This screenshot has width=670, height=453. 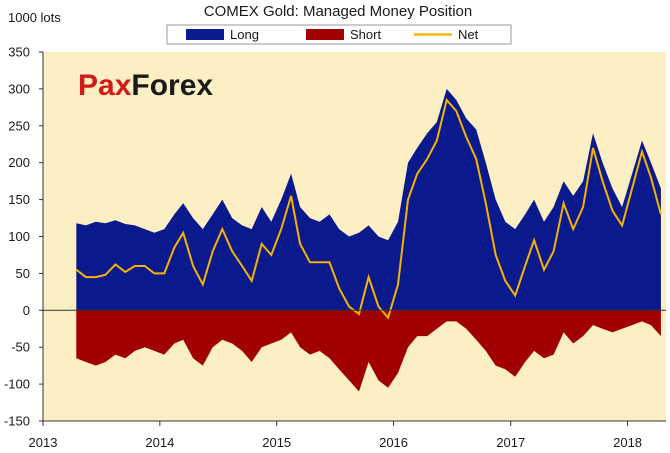 I want to click on y-tick-label: 200, so click(x=19, y=162).